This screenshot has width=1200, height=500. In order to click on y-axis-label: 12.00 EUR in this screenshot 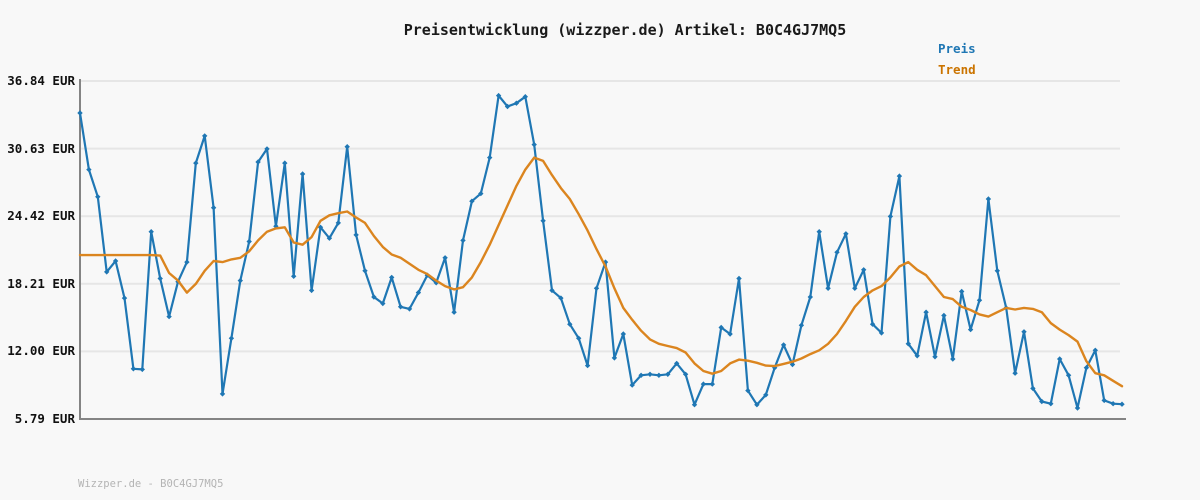, I will do `click(41, 351)`.